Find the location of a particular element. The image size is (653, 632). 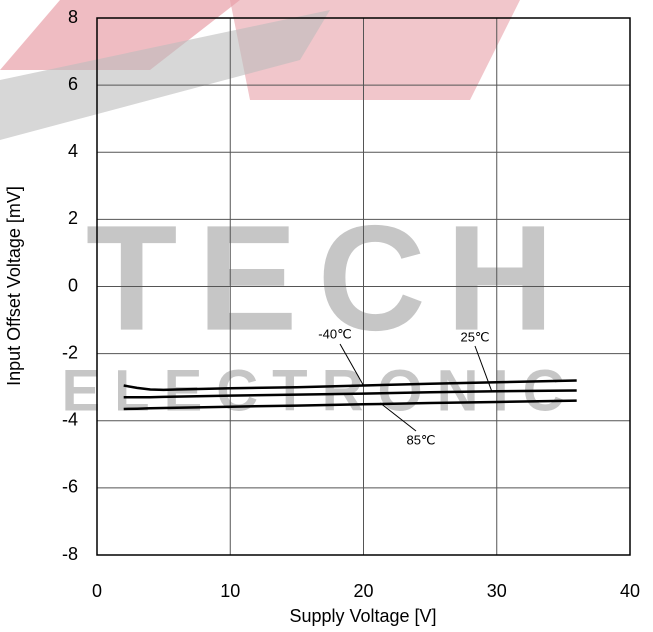

y-tick-label: 4 is located at coordinates (73, 151).